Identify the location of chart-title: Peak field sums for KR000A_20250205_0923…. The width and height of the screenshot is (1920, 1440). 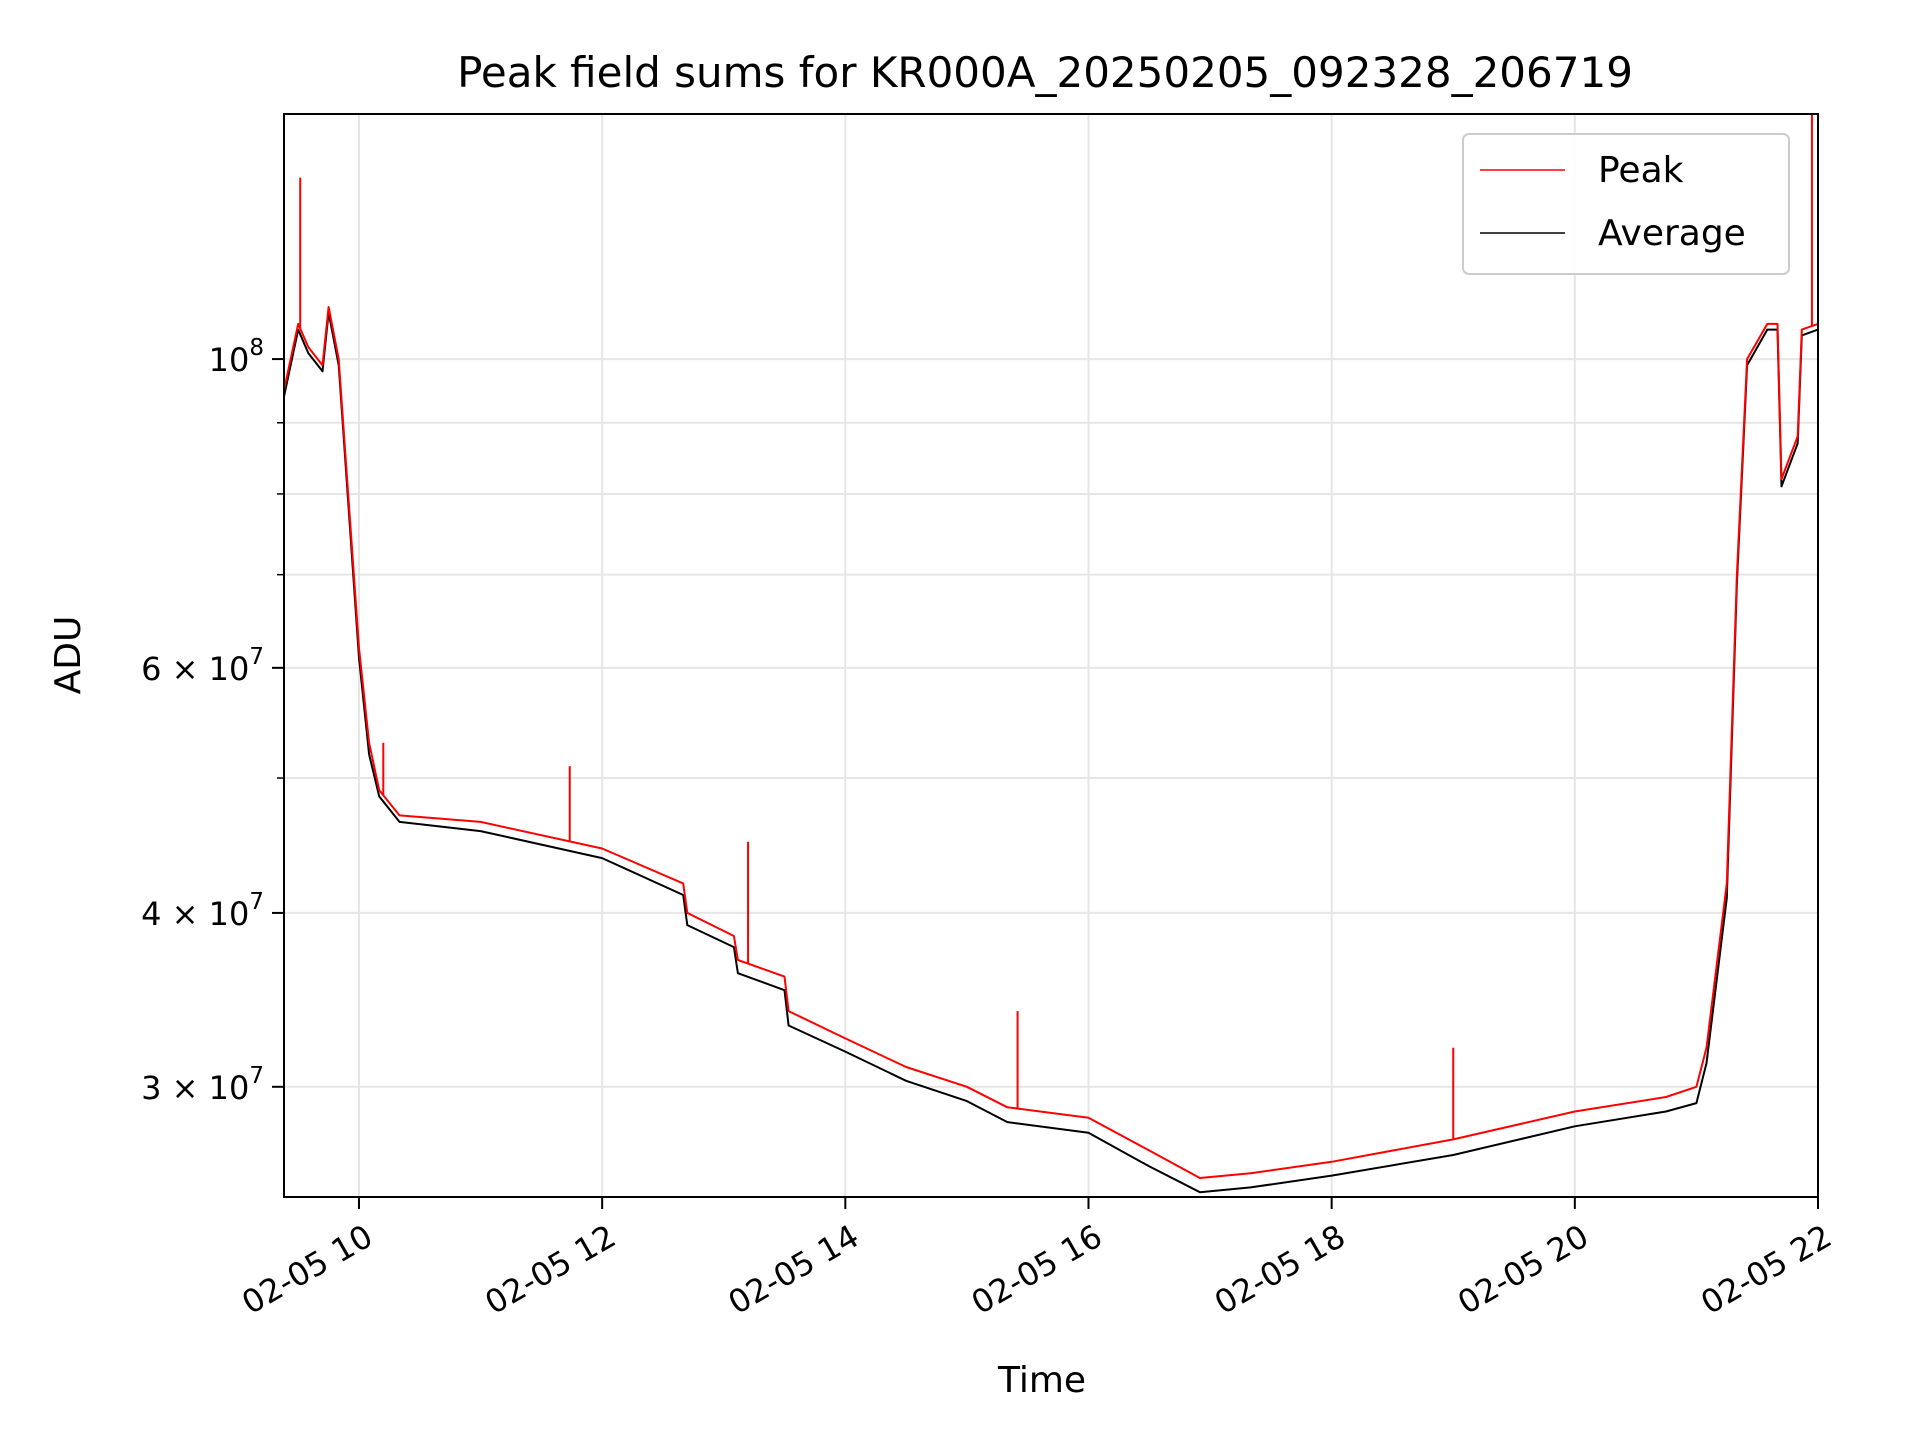
(1045, 72).